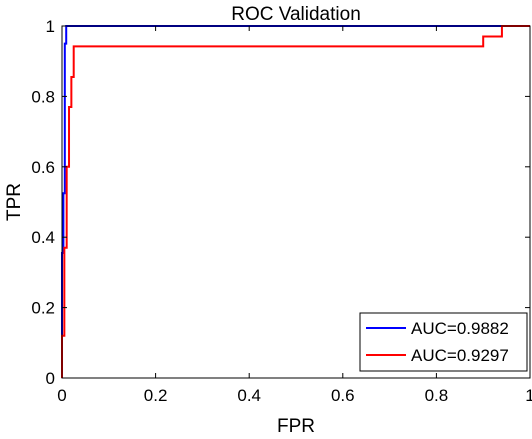 Image resolution: width=532 pixels, height=439 pixels. I want to click on y-axis-label: TPR, so click(14, 202).